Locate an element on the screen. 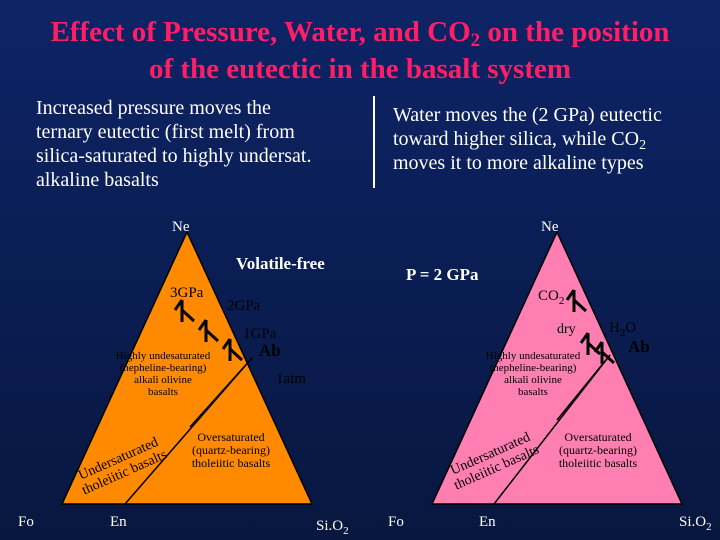 The image size is (720, 540). left-pressure-2gpa: 2GPa is located at coordinates (244, 306).